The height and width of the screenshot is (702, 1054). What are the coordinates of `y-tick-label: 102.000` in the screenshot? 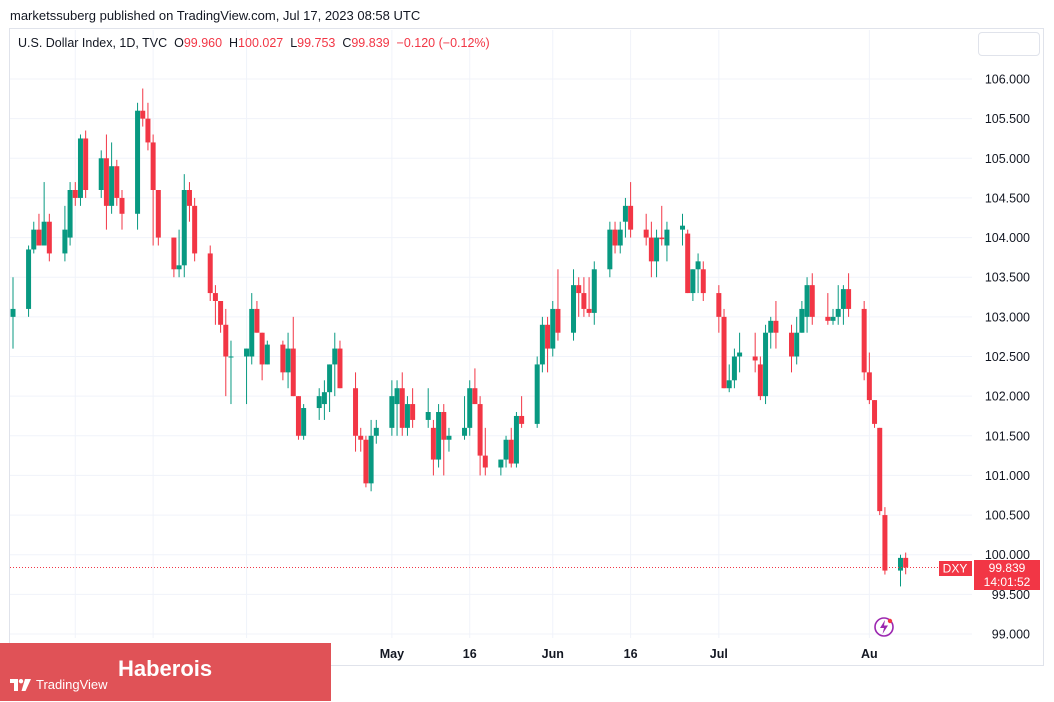 It's located at (1007, 397).